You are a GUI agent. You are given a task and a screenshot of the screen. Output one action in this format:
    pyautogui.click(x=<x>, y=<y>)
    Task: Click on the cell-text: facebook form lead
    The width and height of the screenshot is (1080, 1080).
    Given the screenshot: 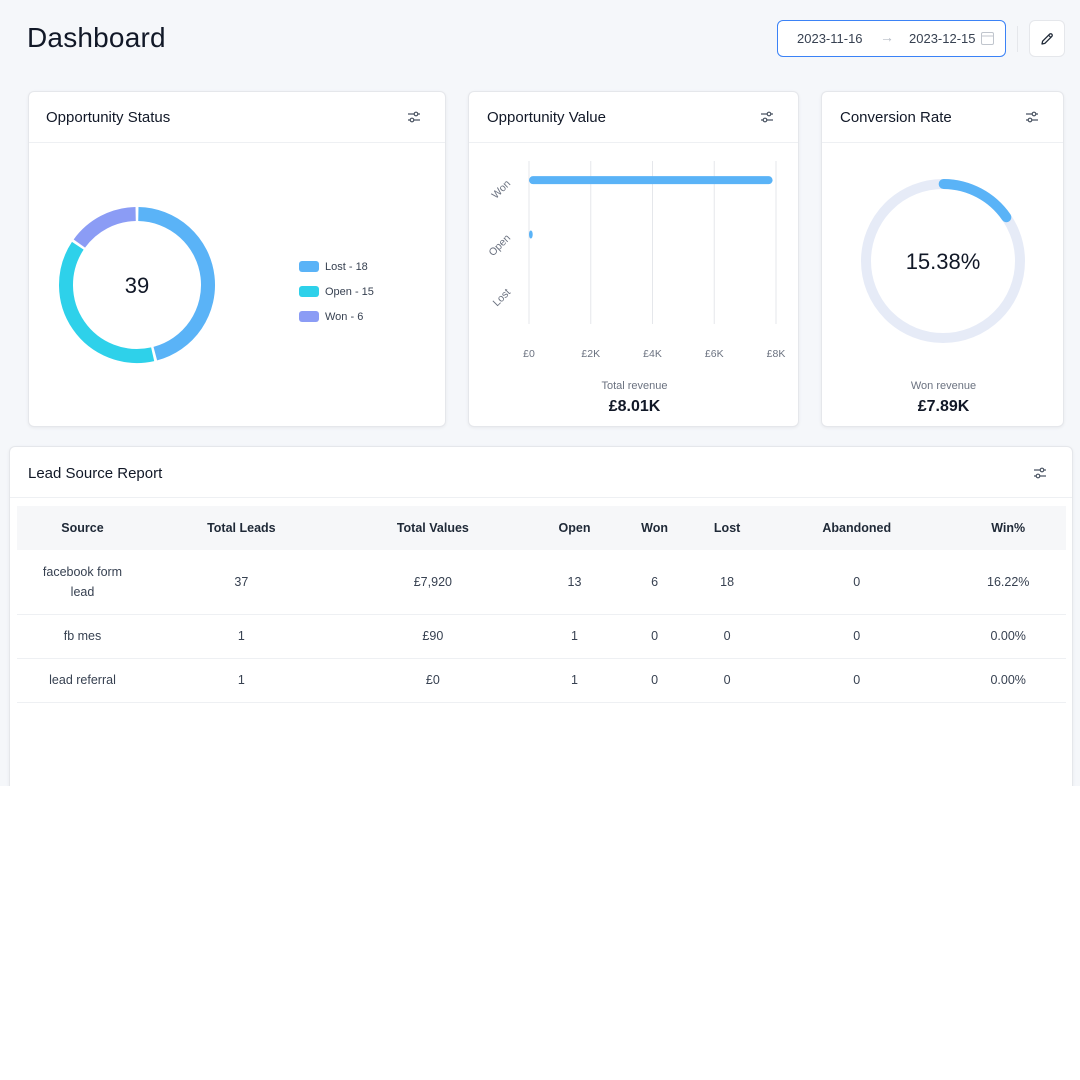 What is the action you would take?
    pyautogui.click(x=82, y=581)
    